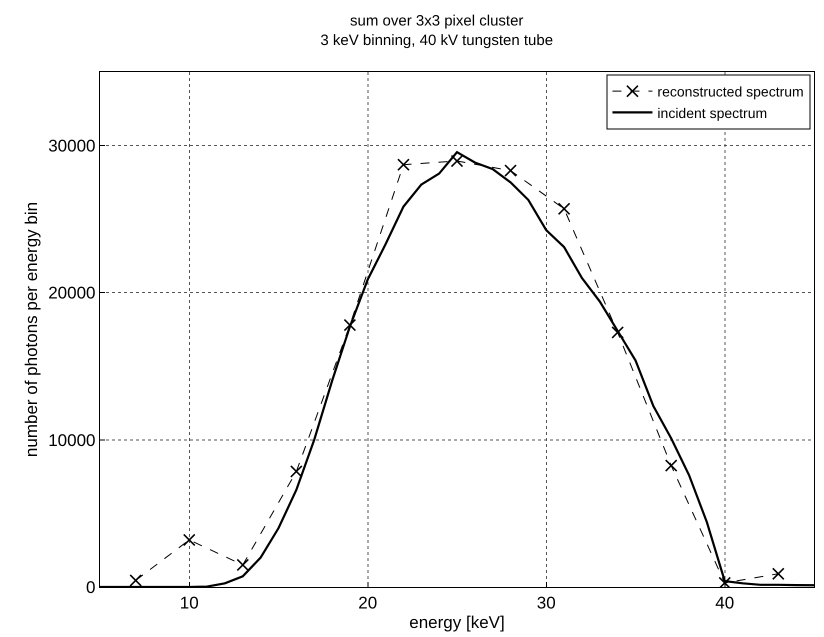 This screenshot has width=824, height=637. Describe the element at coordinates (72, 440) in the screenshot. I see `y-tick-label: 10000` at that location.